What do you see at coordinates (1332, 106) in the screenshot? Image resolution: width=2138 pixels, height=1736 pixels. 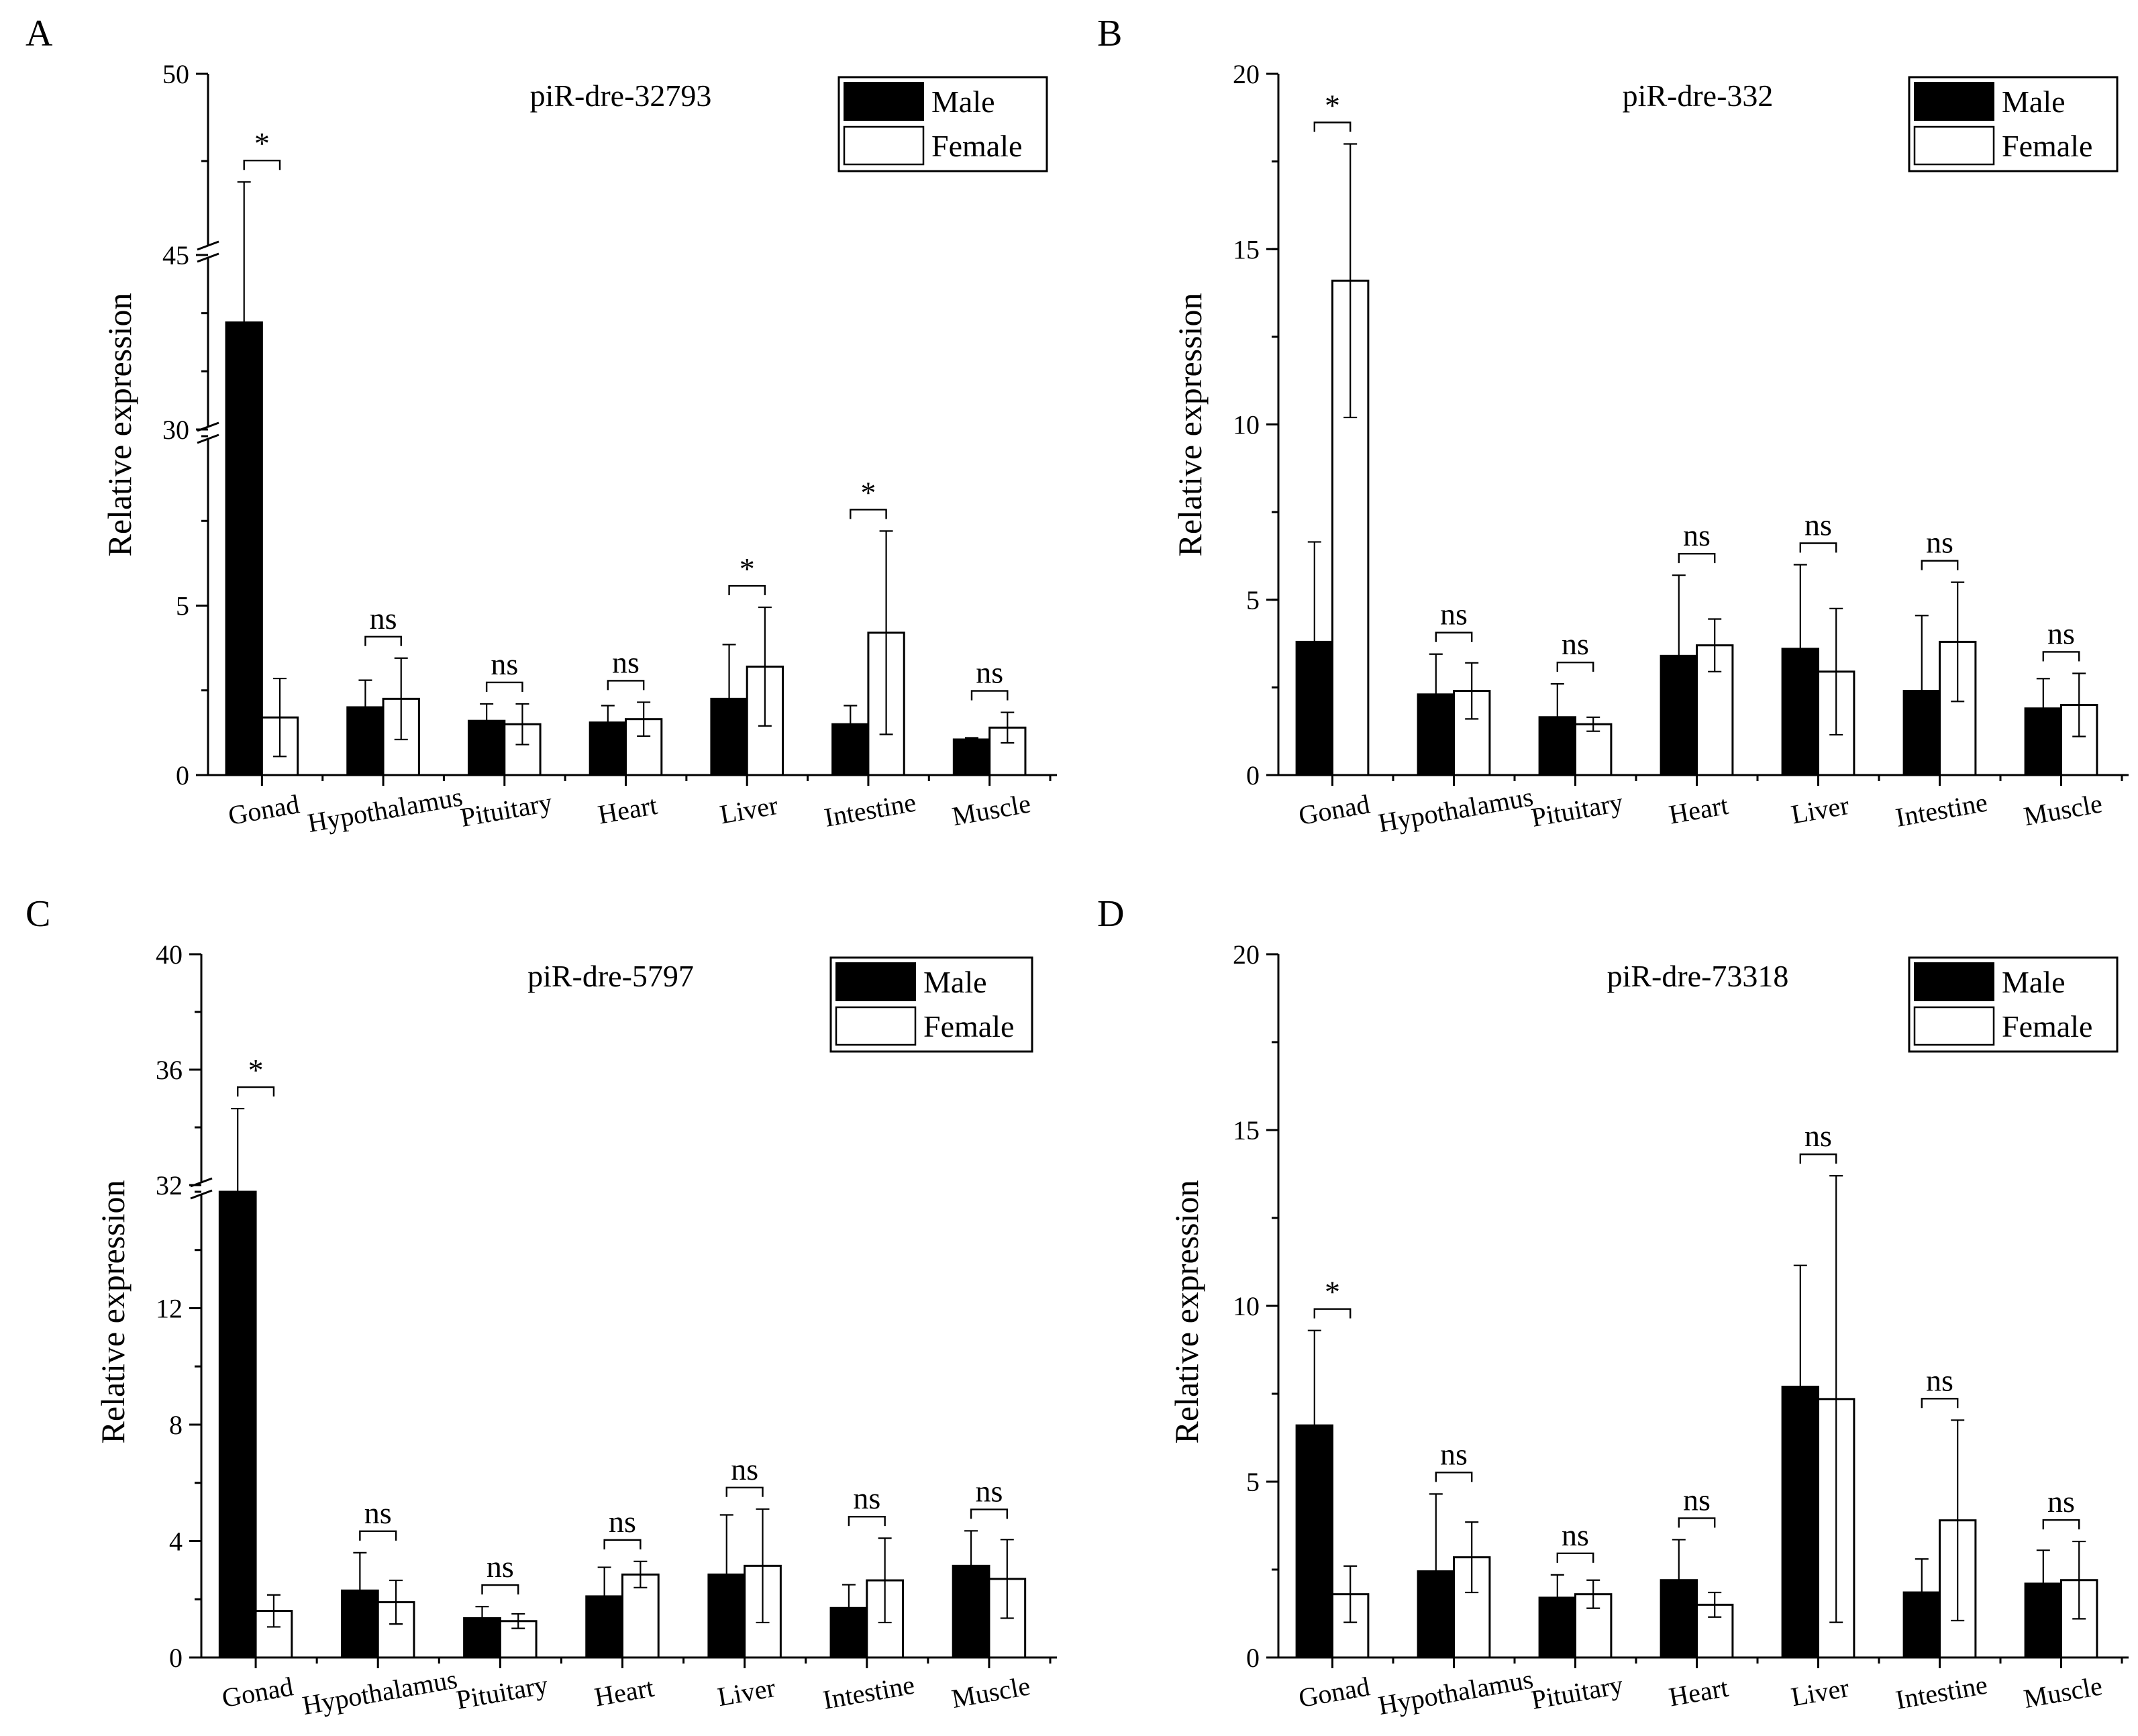 I see `significance-label: *` at bounding box center [1332, 106].